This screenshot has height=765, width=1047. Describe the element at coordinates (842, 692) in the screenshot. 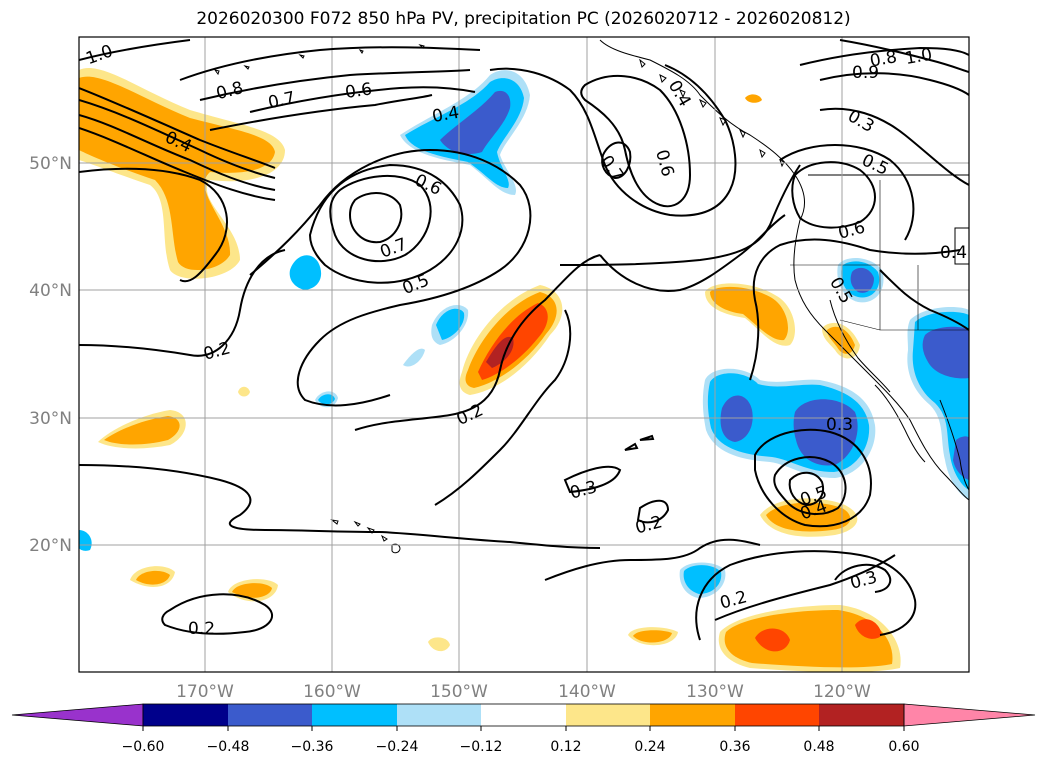

I see `lon-label: 120°W` at that location.